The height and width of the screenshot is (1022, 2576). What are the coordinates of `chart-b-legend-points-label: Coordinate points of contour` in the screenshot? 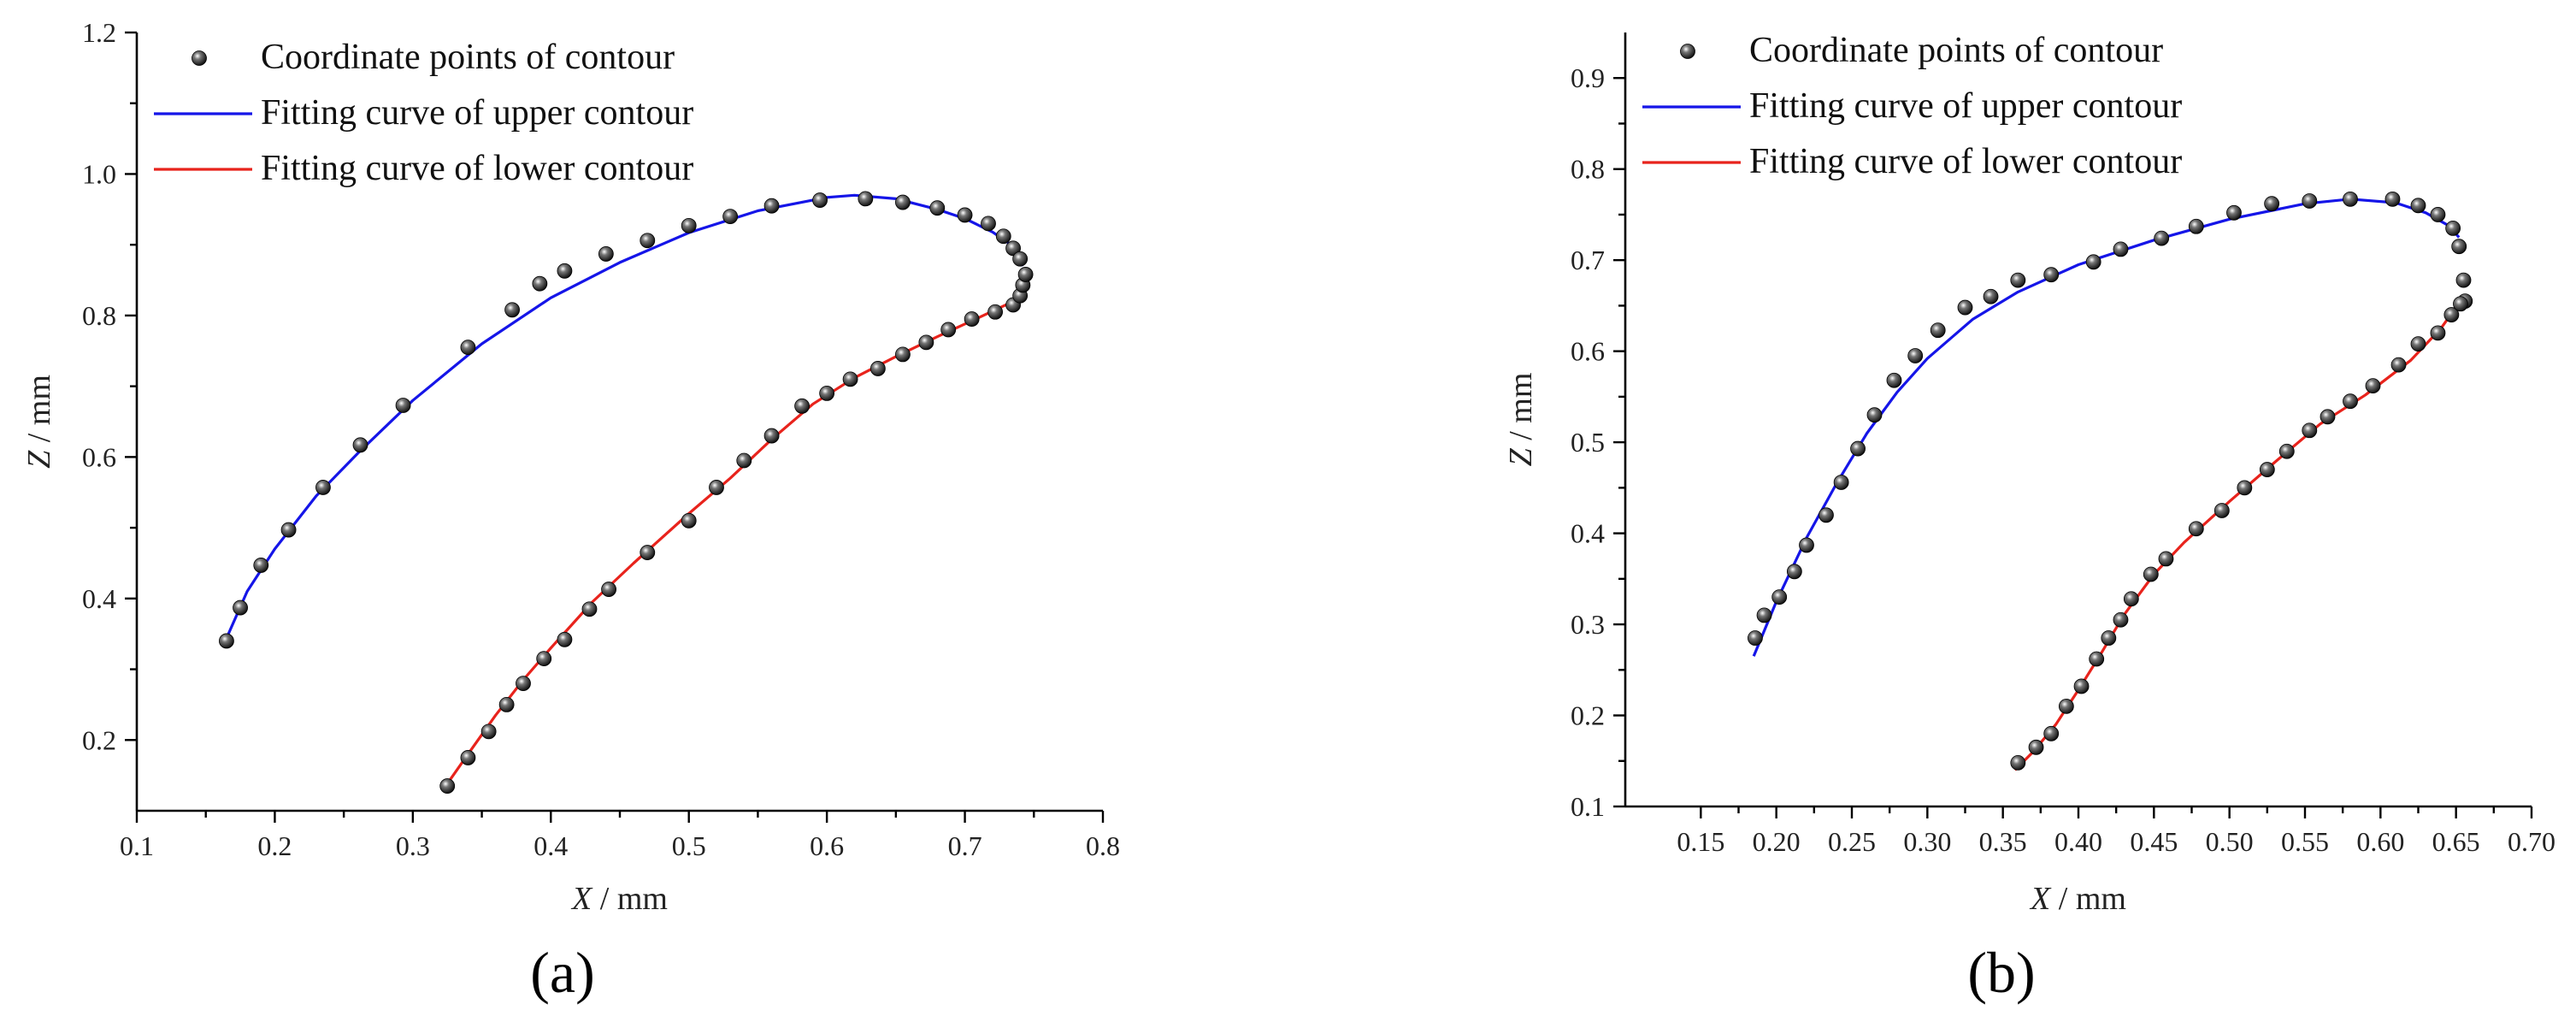 It's located at (1956, 51).